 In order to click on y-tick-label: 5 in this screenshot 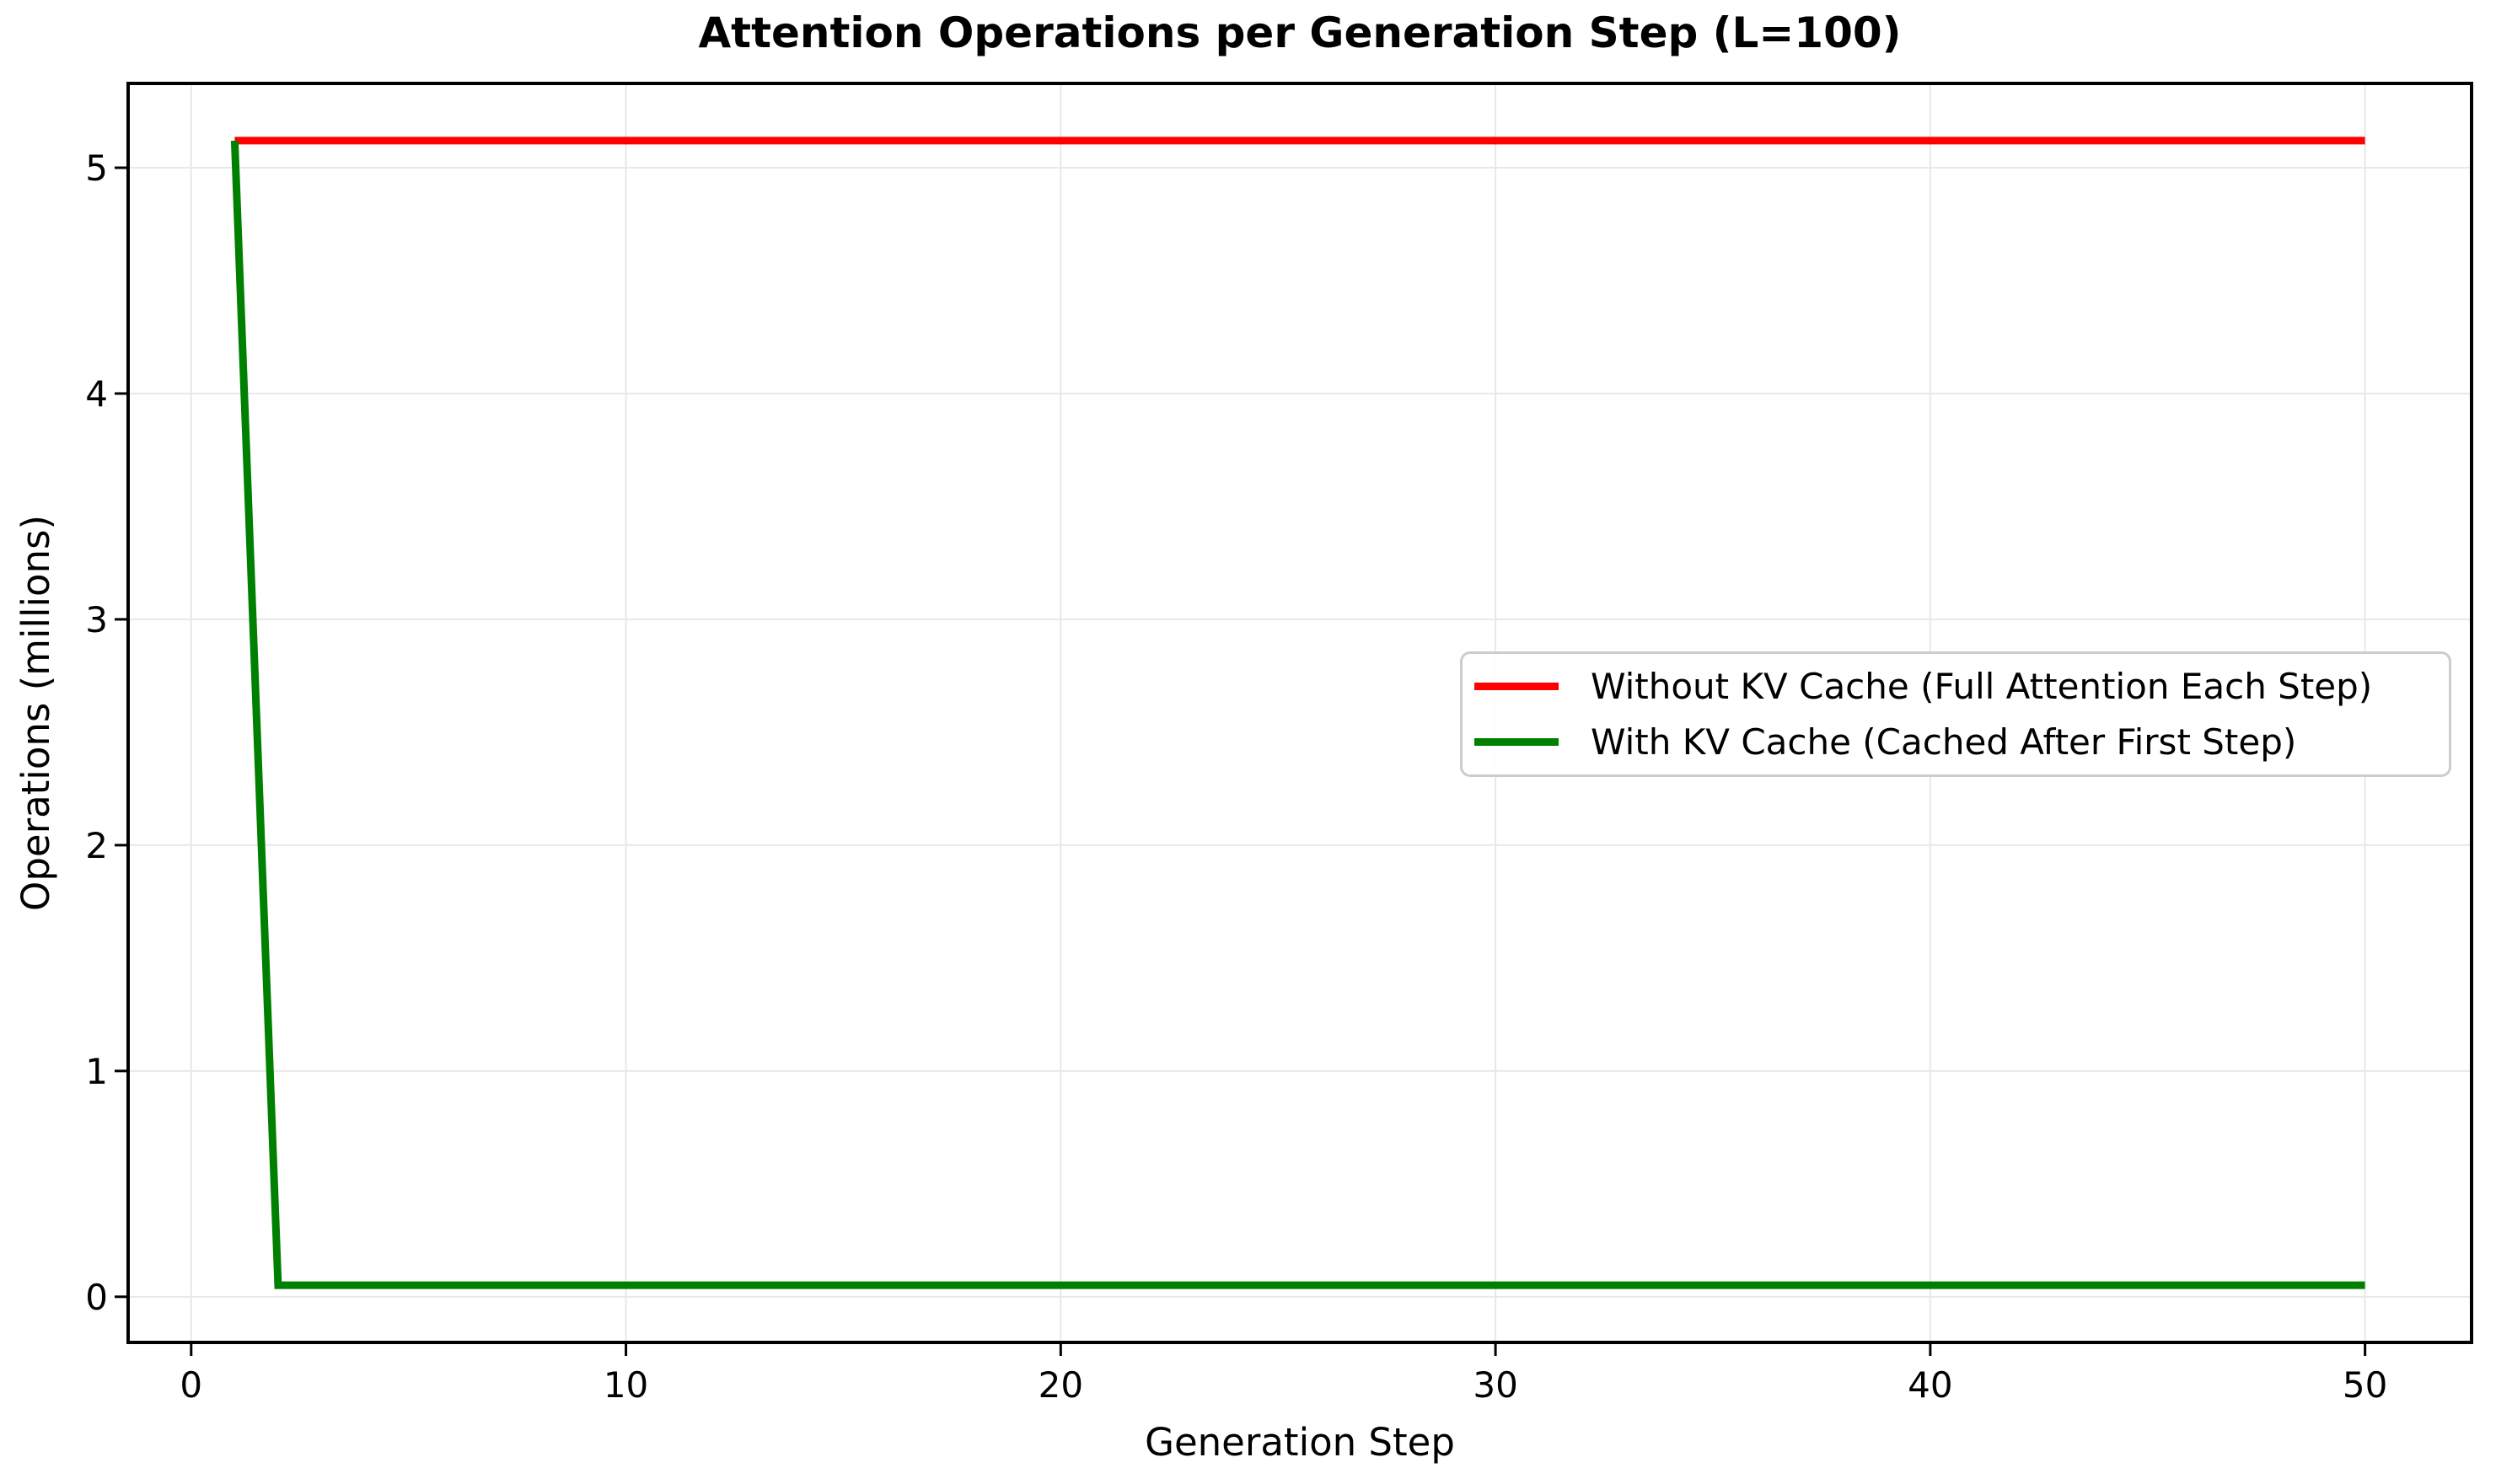, I will do `click(96, 168)`.